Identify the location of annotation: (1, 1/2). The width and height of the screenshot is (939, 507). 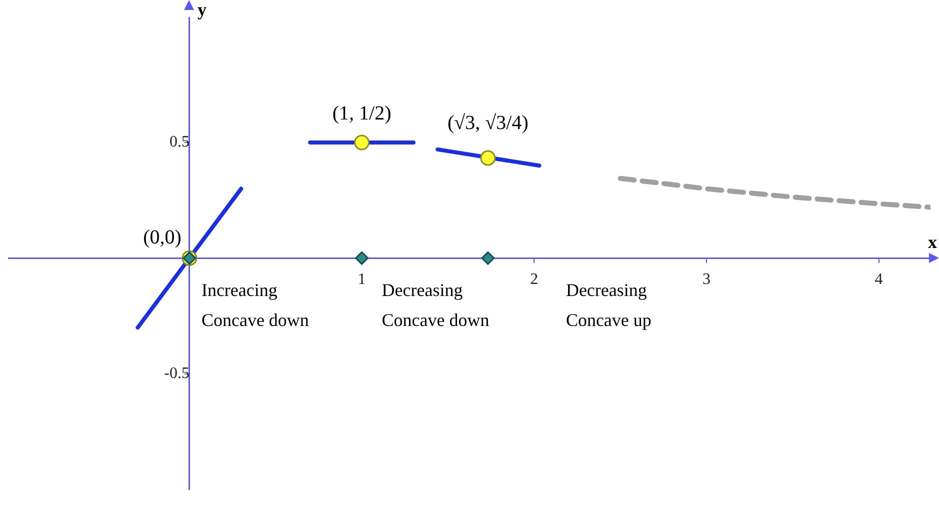
(362, 113).